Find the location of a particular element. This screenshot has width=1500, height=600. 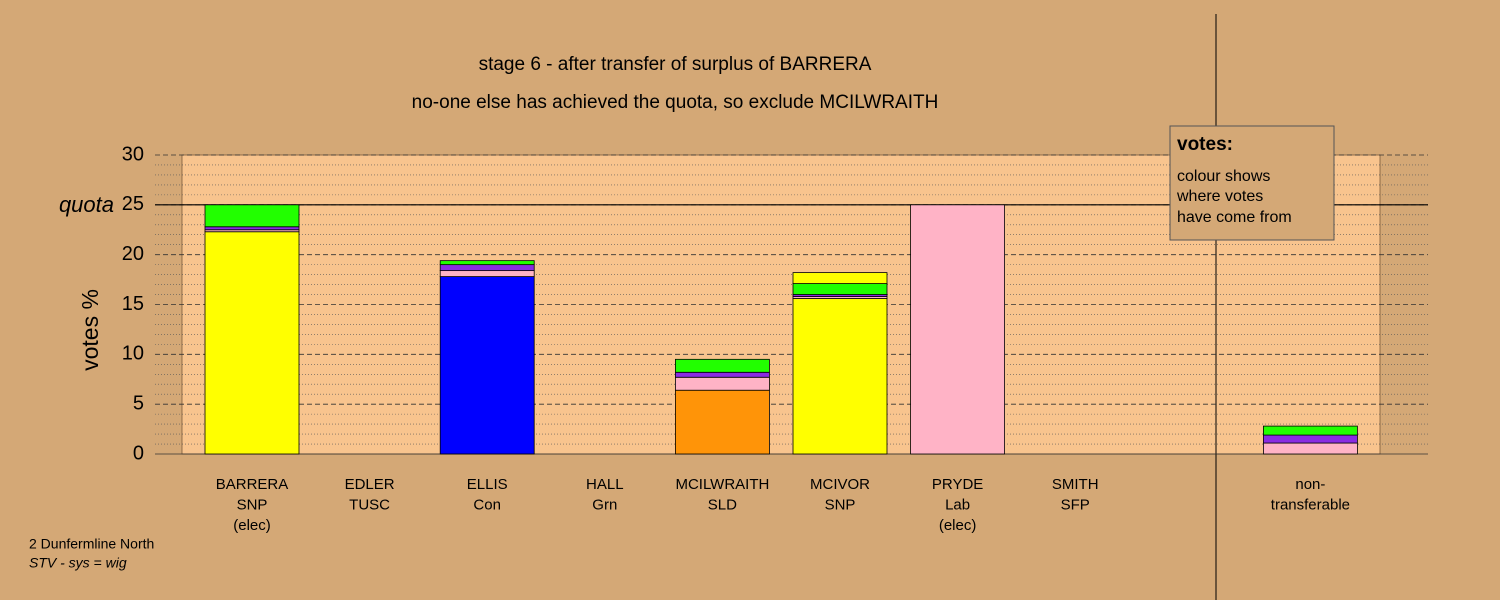

x-tick-label: SLD is located at coordinates (722, 504).